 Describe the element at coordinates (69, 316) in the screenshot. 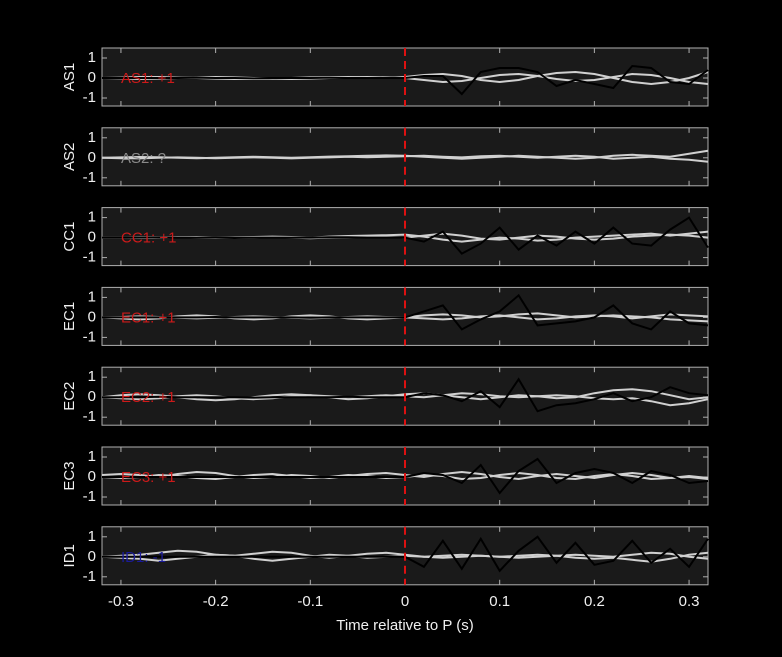

I see `y-axis-label: EC1` at that location.